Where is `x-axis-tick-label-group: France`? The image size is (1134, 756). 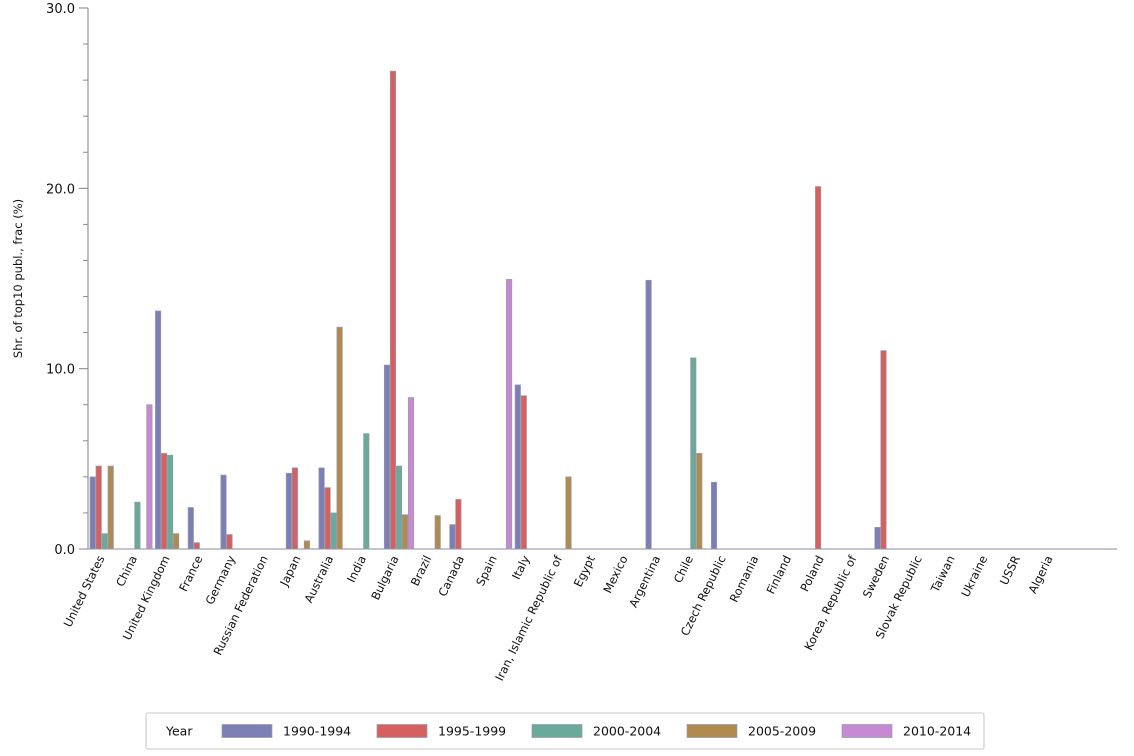
x-axis-tick-label-group: France is located at coordinates (190, 573).